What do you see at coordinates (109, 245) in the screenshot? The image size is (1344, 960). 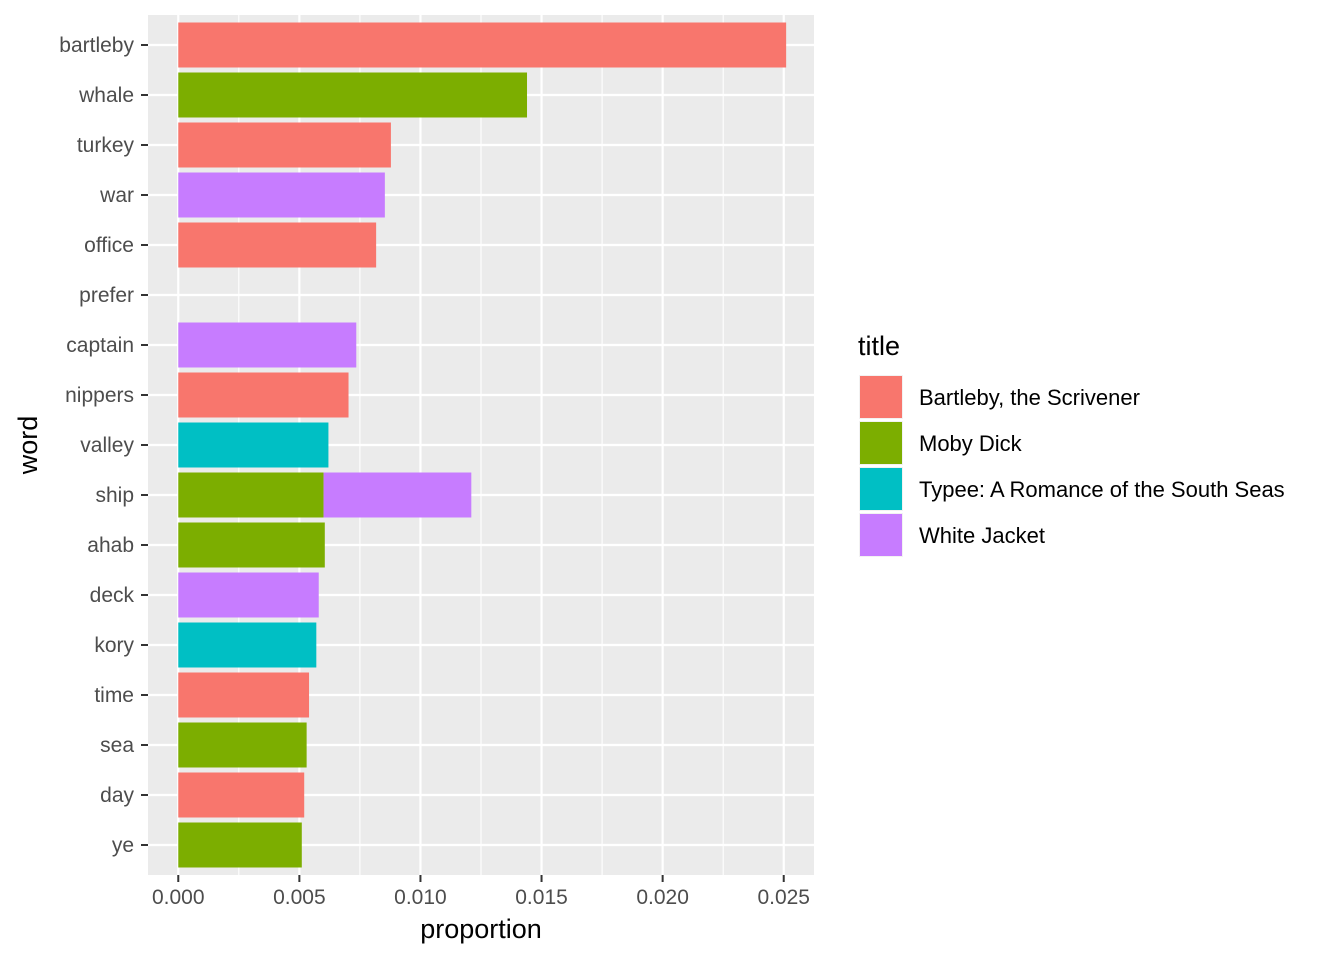 I see `y-tick-label: office` at bounding box center [109, 245].